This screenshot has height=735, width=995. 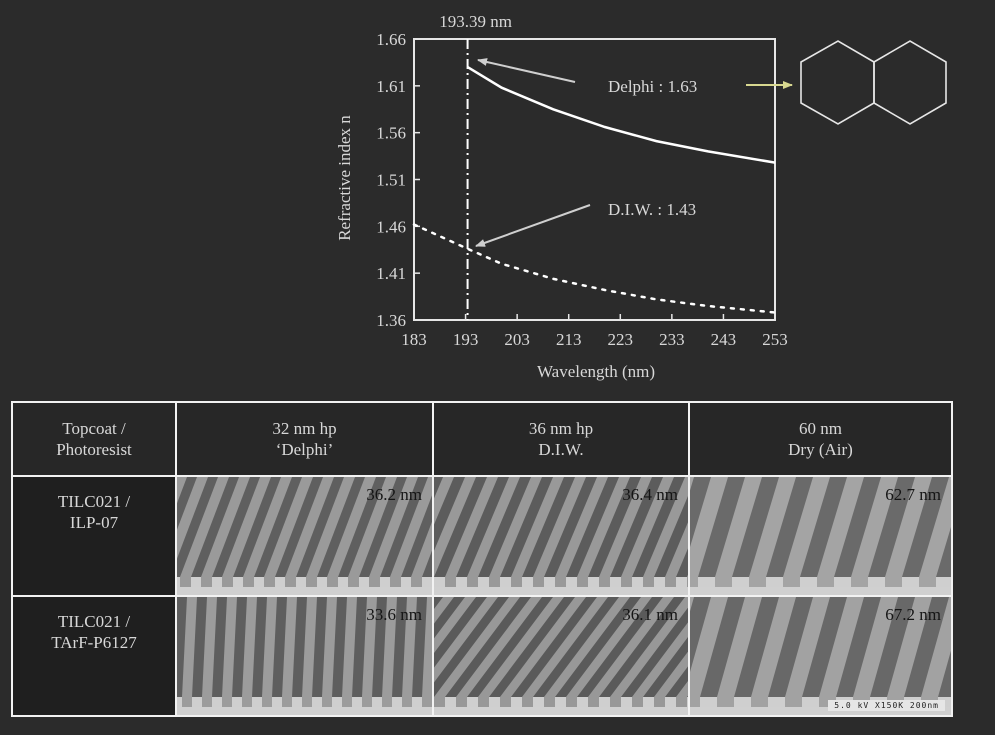 What do you see at coordinates (94, 656) in the screenshot?
I see `row-label-tarf-p6127: TILC021 / TArF-P6127` at bounding box center [94, 656].